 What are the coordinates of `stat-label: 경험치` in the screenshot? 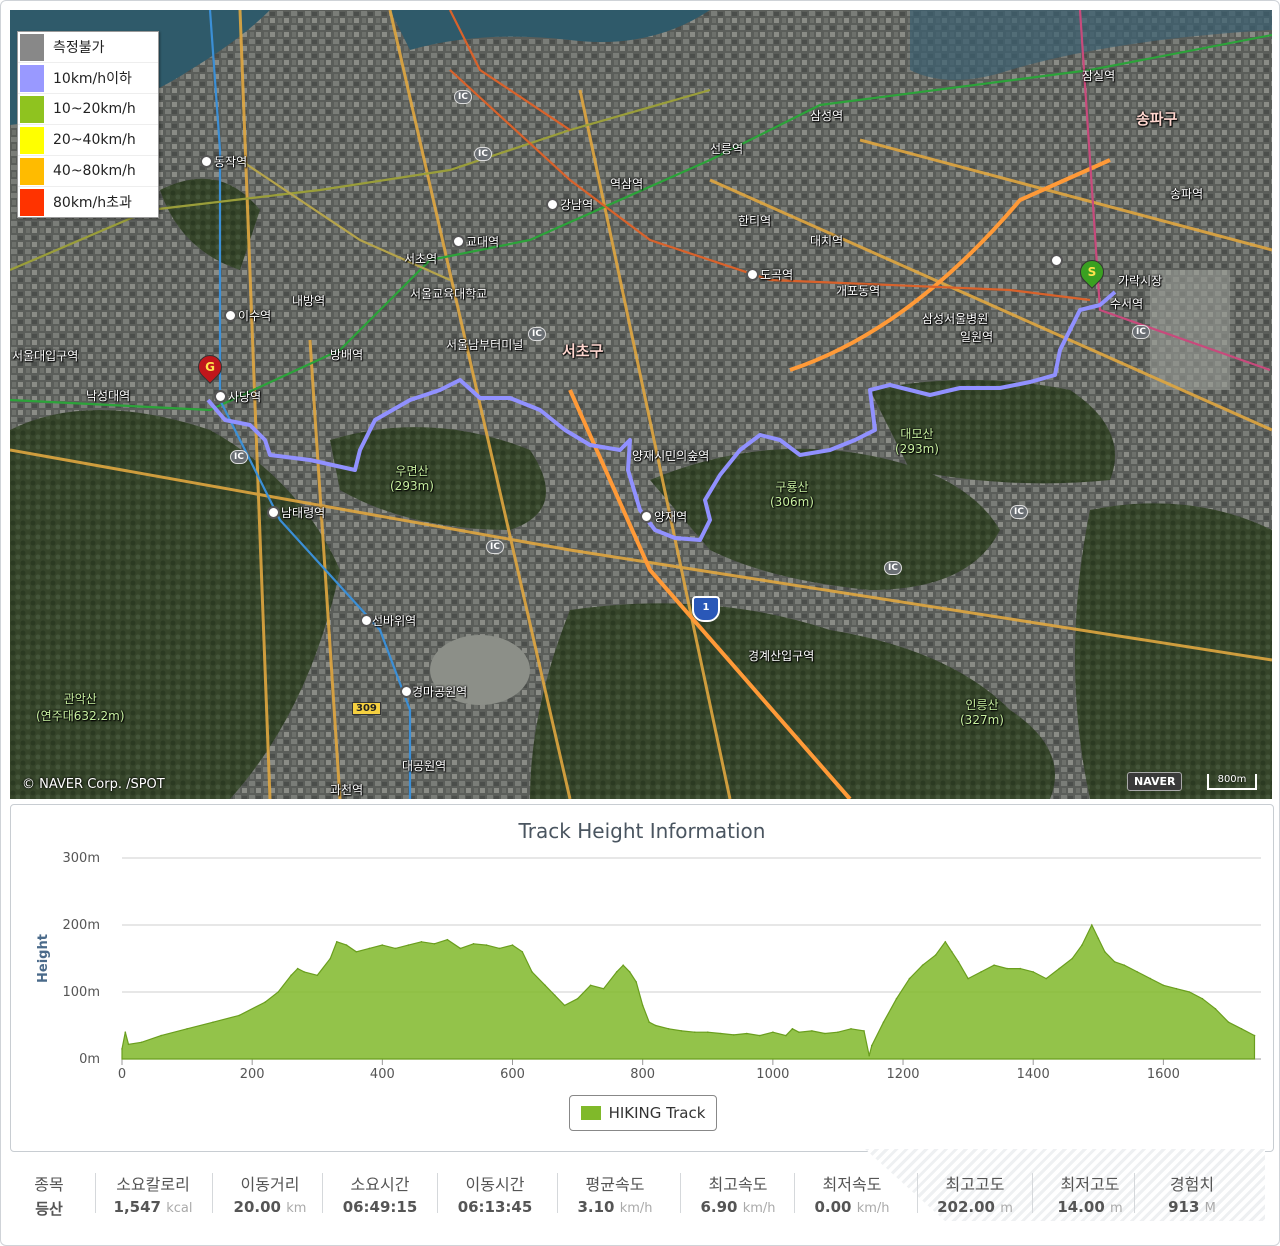 It's located at (1192, 1184).